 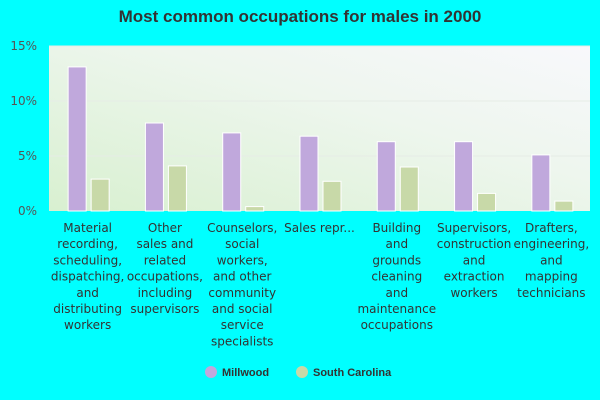 What do you see at coordinates (27, 211) in the screenshot?
I see `y-tick-label: 0%` at bounding box center [27, 211].